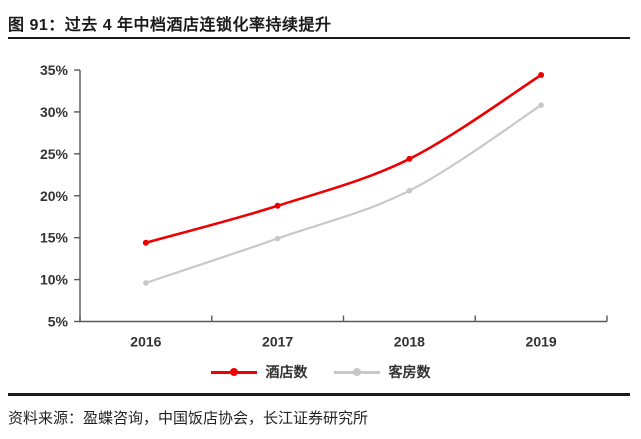 The image size is (641, 439). What do you see at coordinates (277, 342) in the screenshot?
I see `x-tick-label: 2017` at bounding box center [277, 342].